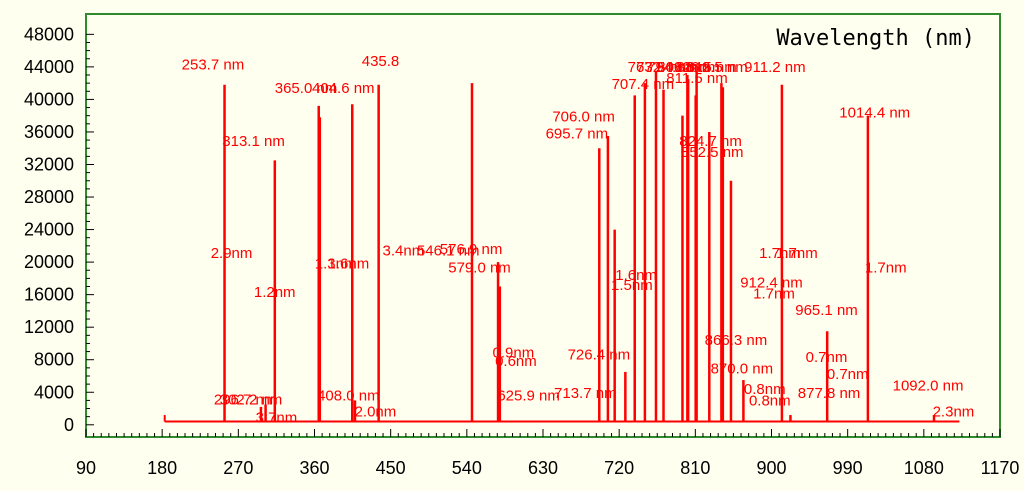 The height and width of the screenshot is (491, 1024). Describe the element at coordinates (928, 386) in the screenshot. I see `peak-label: 1092.0 nm` at that location.